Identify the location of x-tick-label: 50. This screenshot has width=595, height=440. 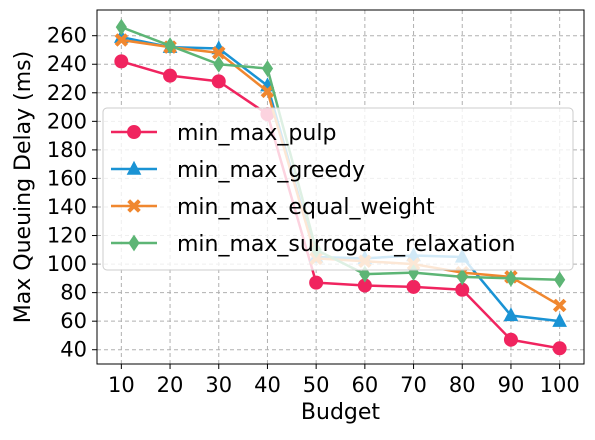
(316, 385).